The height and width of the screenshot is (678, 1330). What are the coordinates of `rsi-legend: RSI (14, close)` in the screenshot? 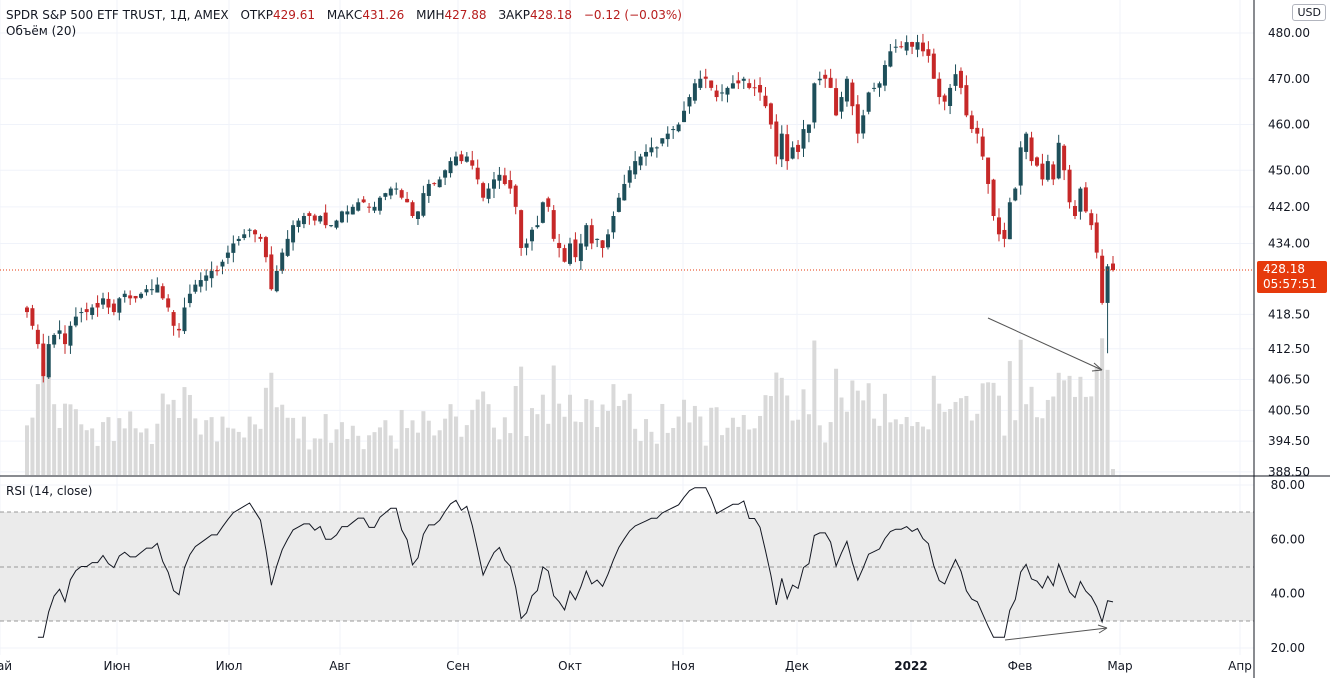 It's located at (49, 491).